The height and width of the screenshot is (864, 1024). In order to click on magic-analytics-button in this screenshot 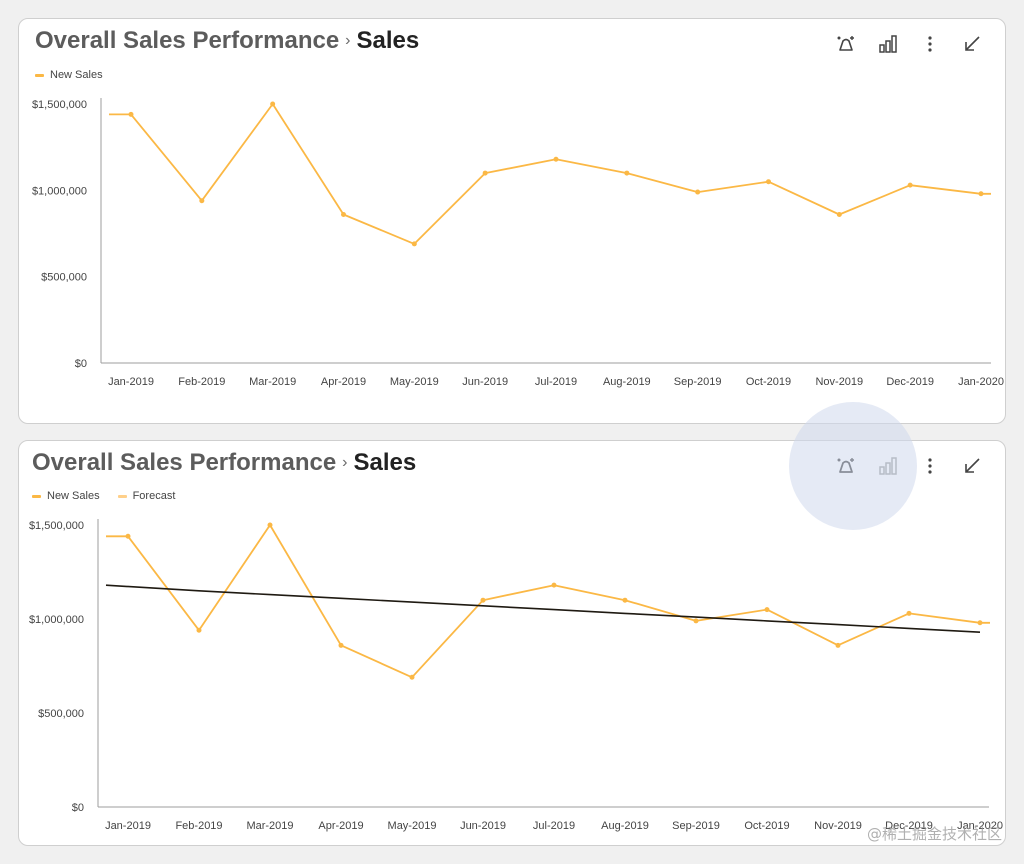, I will do `click(846, 44)`.